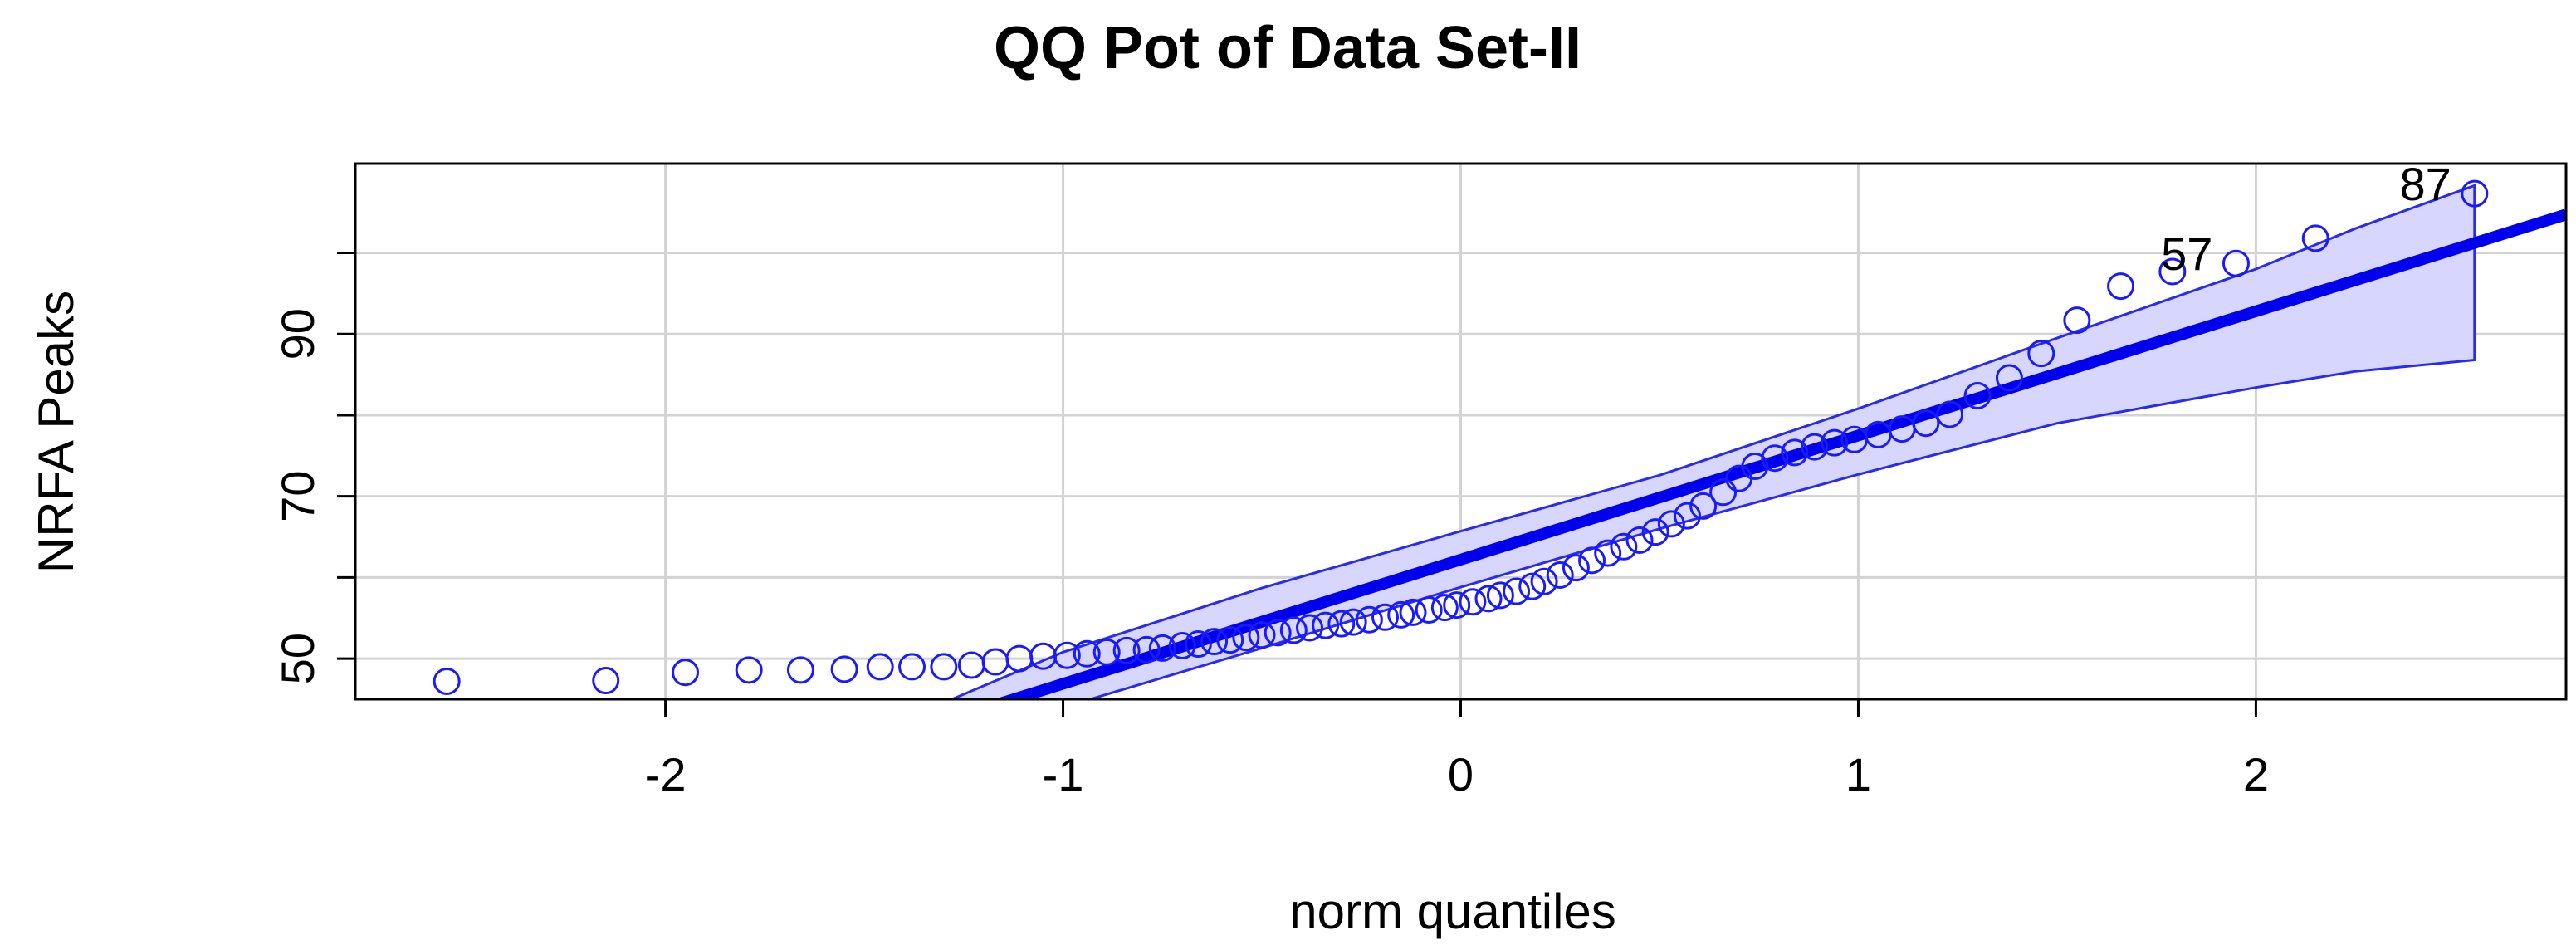 Image resolution: width=2576 pixels, height=950 pixels. I want to click on x-tick-label: 2, so click(2256, 774).